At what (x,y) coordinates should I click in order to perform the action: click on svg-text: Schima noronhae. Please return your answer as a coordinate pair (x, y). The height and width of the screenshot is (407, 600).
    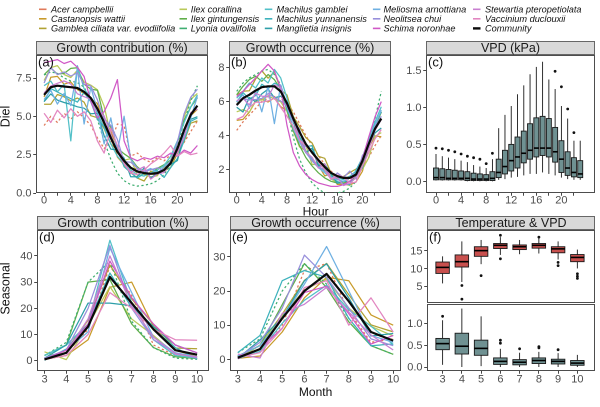
    Looking at the image, I should click on (420, 29).